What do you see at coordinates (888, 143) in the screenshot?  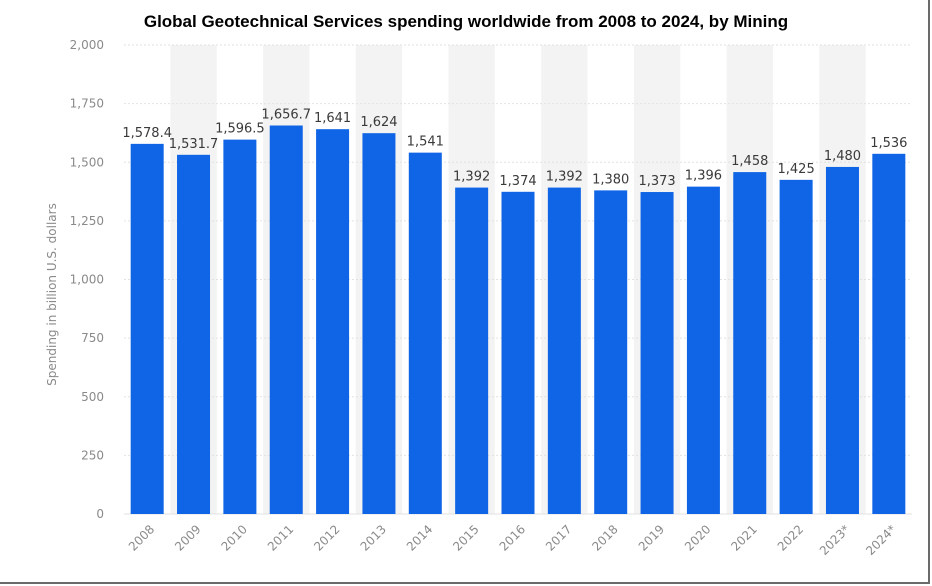 I see `bar-value-label: 1,536` at bounding box center [888, 143].